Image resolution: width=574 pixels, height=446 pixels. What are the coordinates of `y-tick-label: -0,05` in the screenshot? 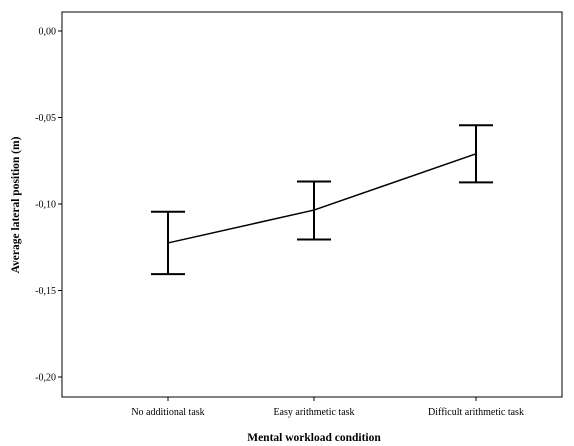 It's located at (45, 118).